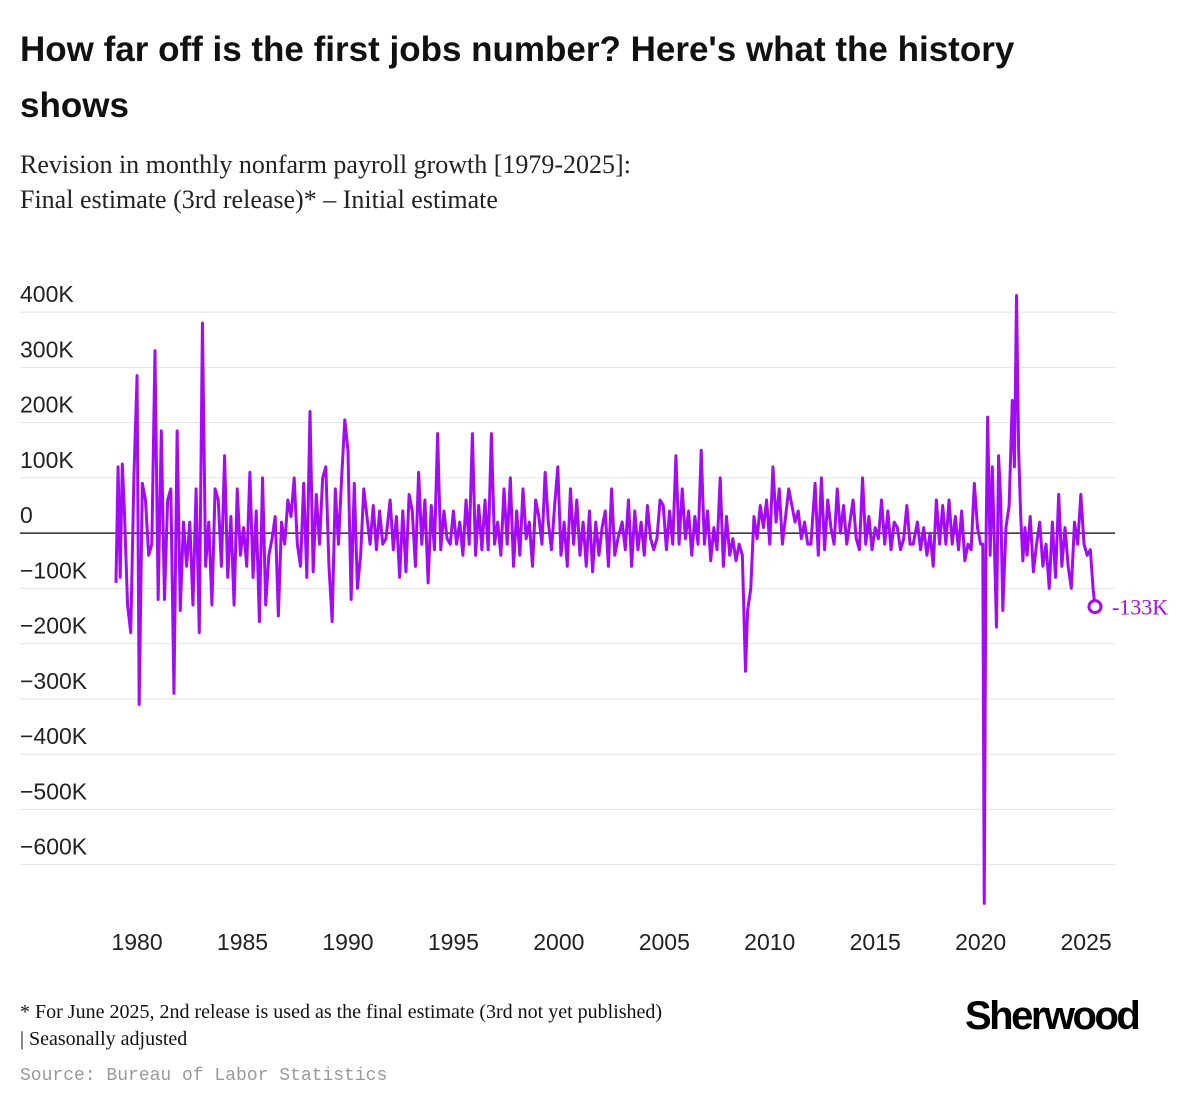 The image size is (1199, 1114). Describe the element at coordinates (54, 736) in the screenshot. I see `y-tick-label: −400K` at that location.